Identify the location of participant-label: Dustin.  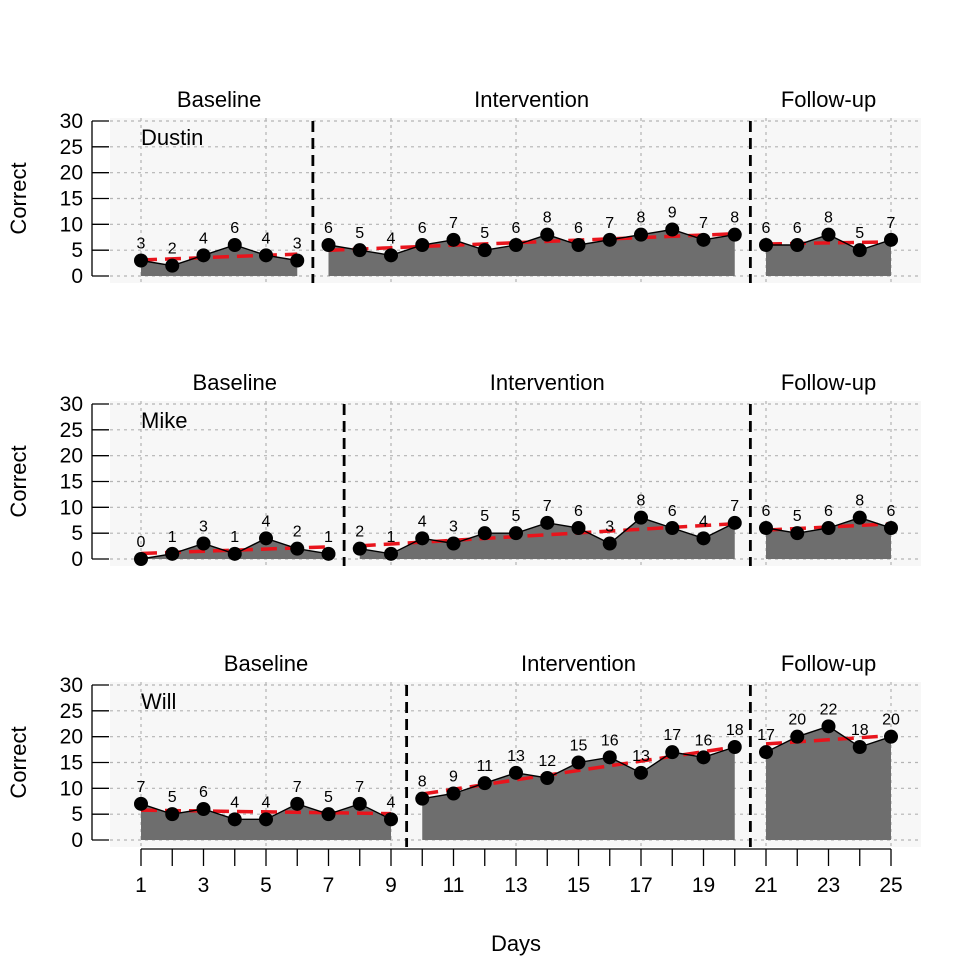
(172, 137).